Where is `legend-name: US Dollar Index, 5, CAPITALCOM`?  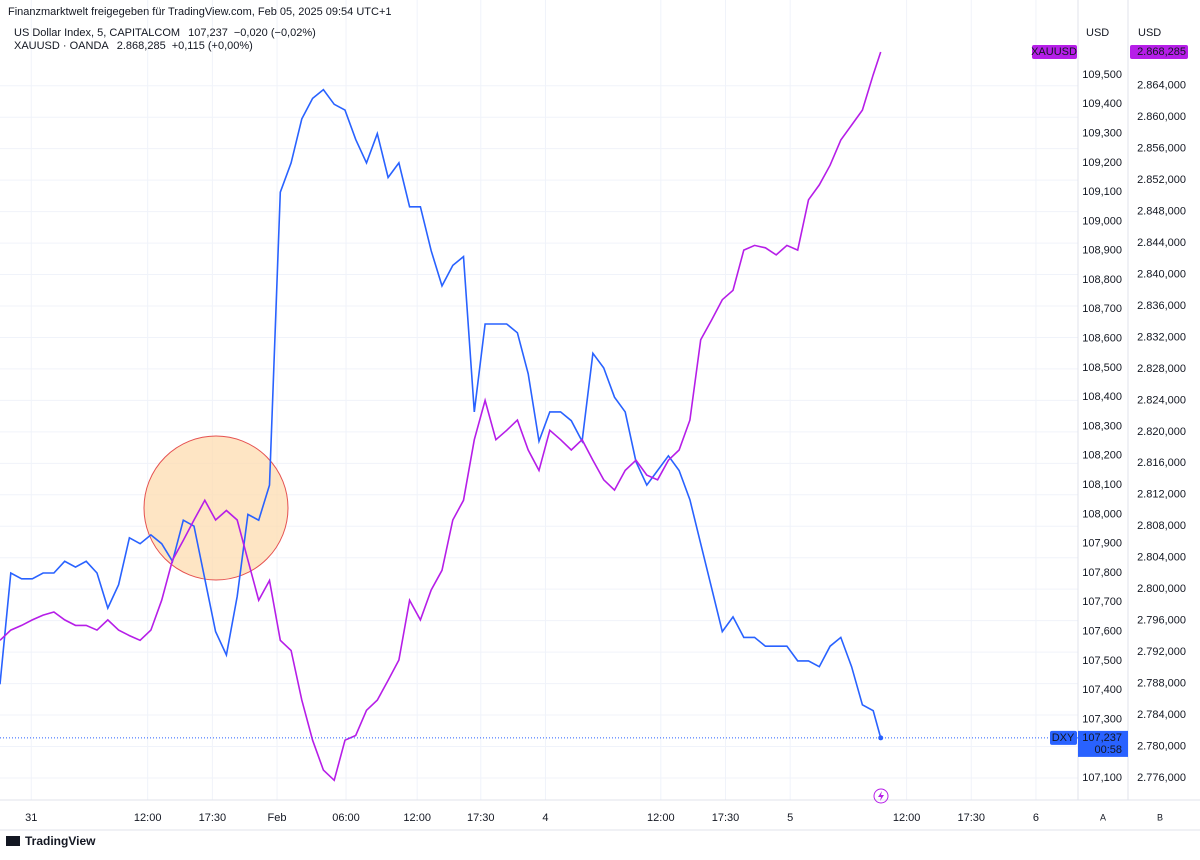 legend-name: US Dollar Index, 5, CAPITALCOM is located at coordinates (97, 33).